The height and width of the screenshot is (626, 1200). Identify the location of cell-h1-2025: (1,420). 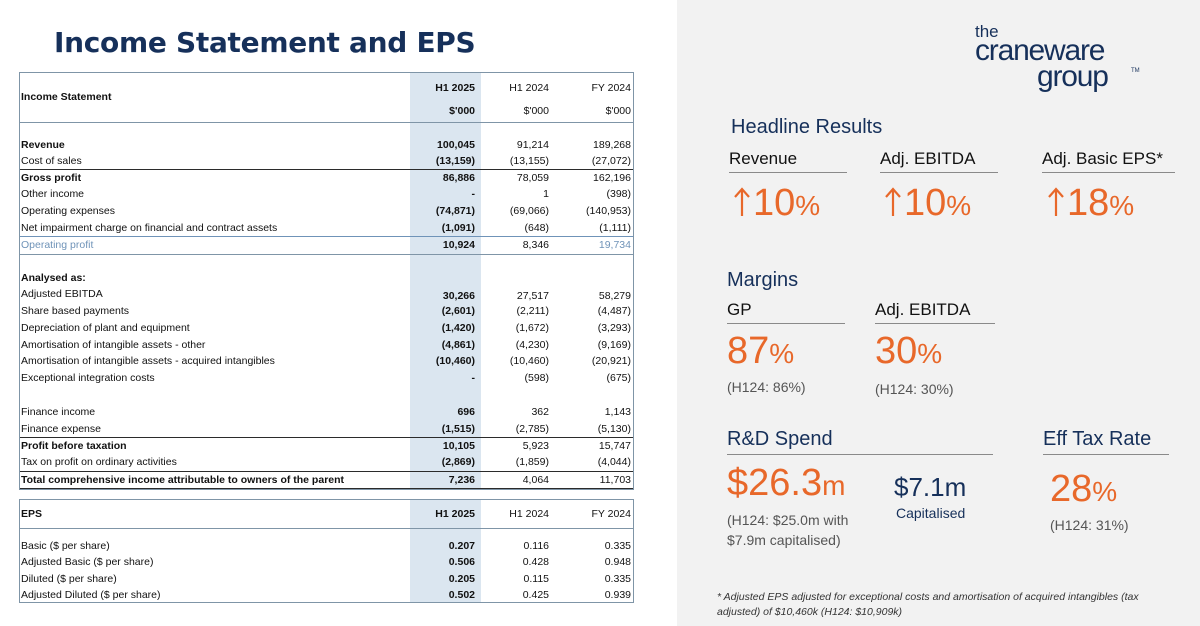
(458, 328).